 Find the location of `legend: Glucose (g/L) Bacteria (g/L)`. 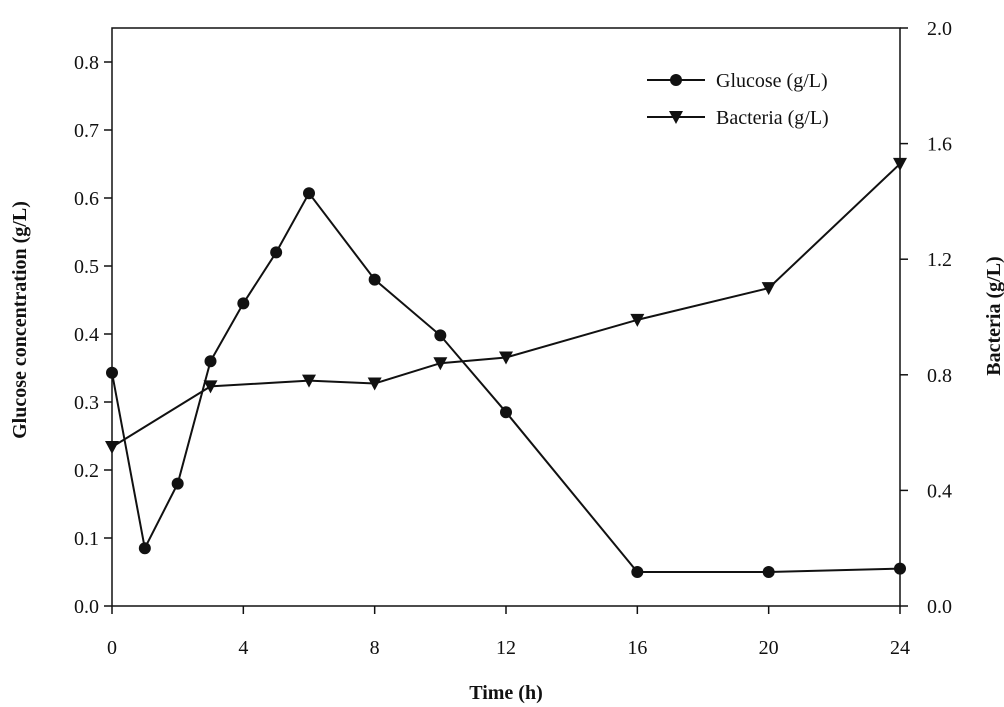

legend: Glucose (g/L) Bacteria (g/L) is located at coordinates (738, 99).